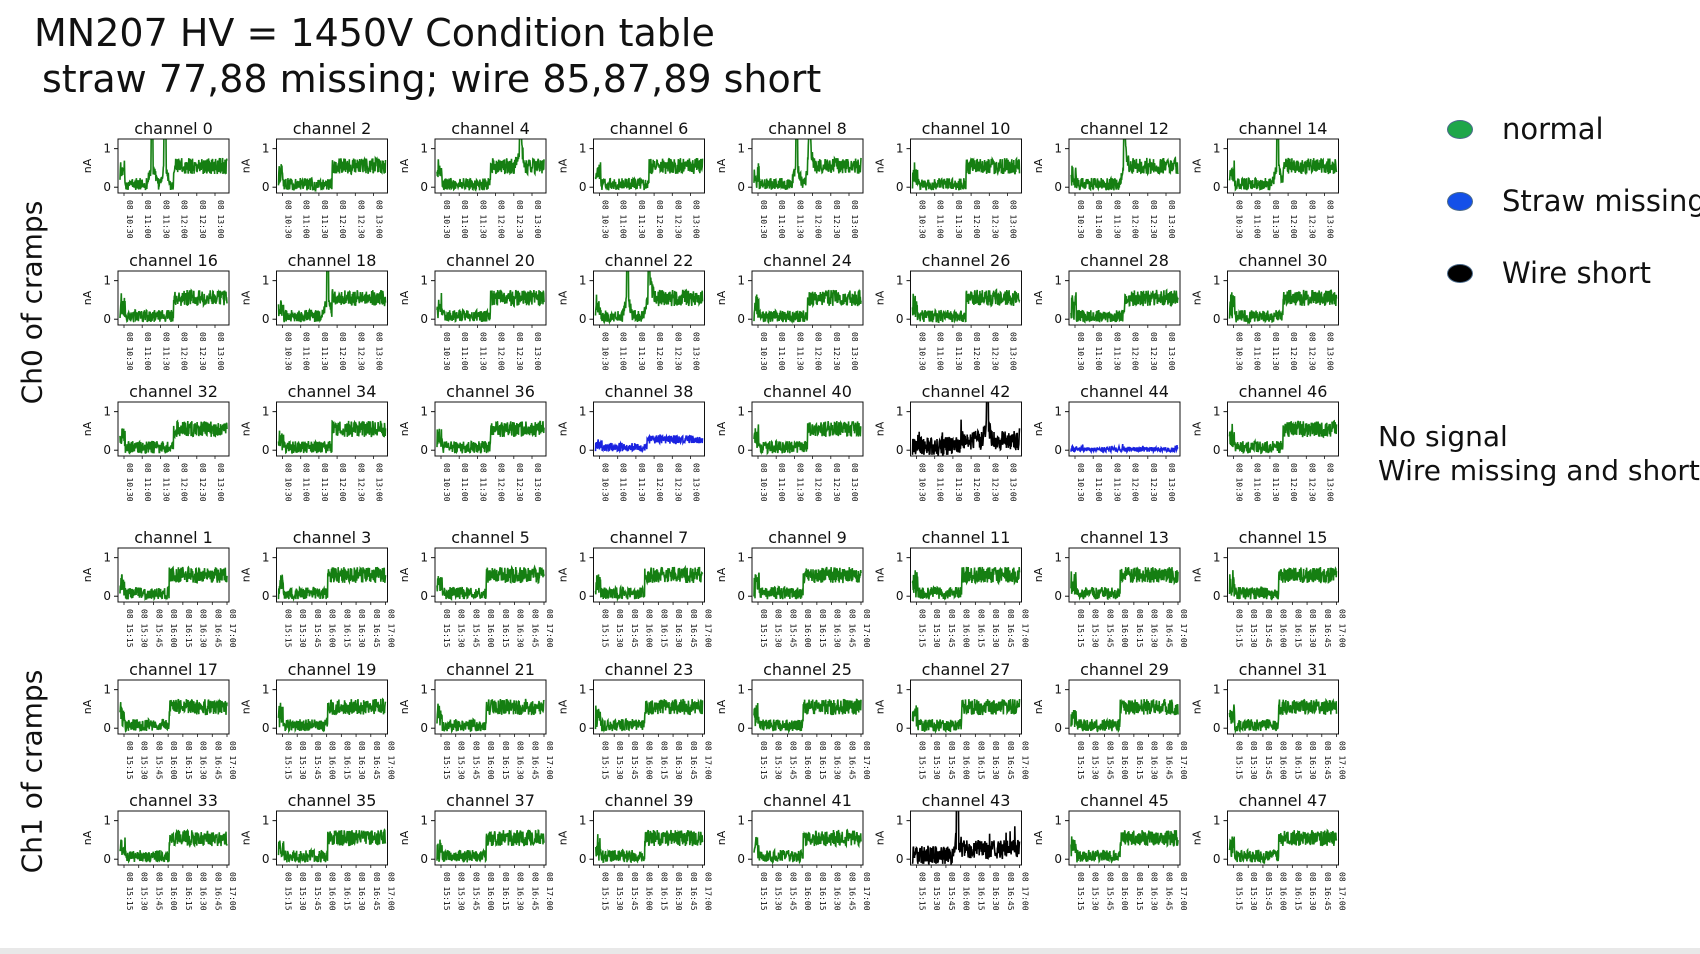  Describe the element at coordinates (490, 537) in the screenshot. I see `panel-title: channel 5` at that location.